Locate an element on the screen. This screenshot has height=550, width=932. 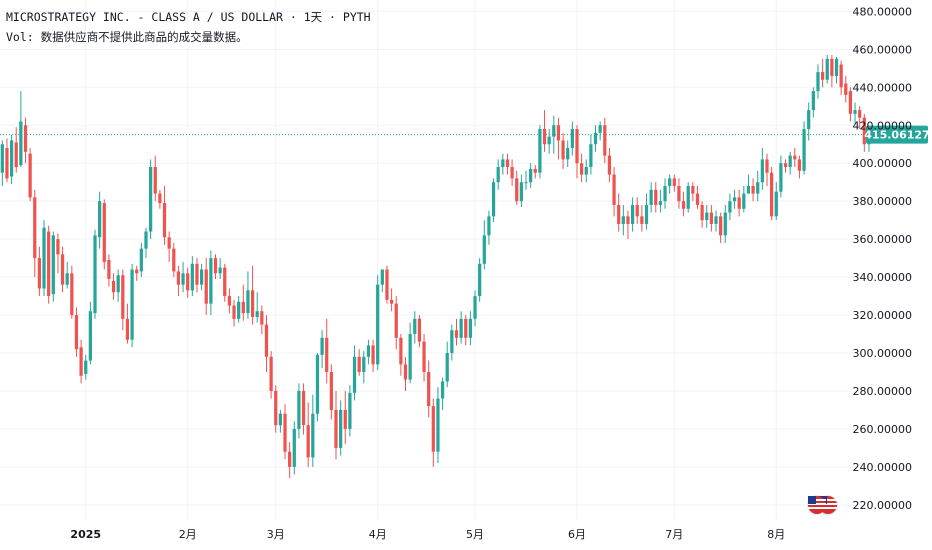
x-tick-label: 7月 is located at coordinates (674, 534).